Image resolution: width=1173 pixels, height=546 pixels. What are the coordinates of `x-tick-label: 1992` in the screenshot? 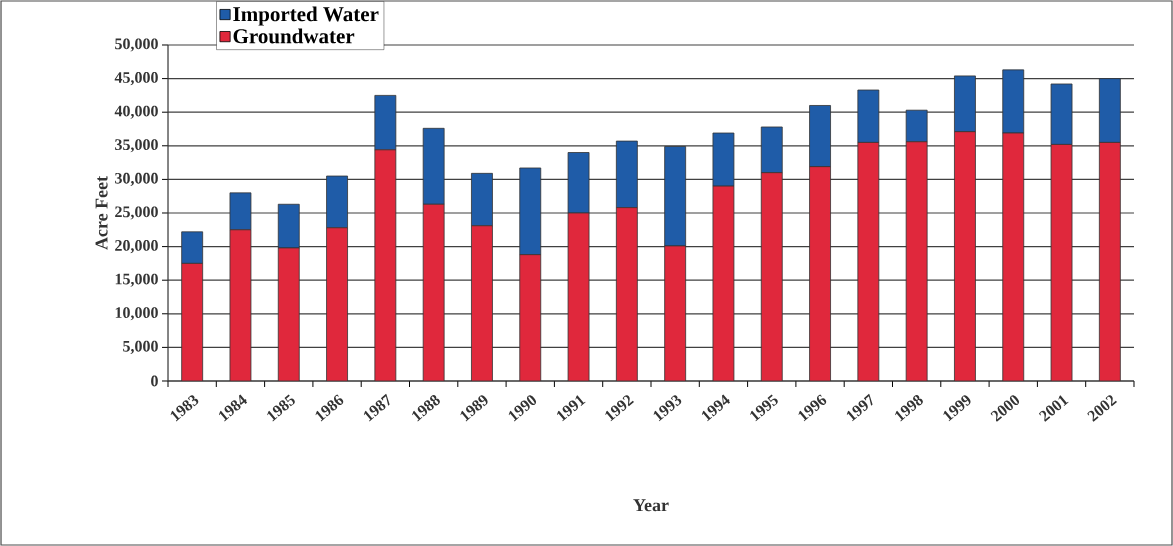 It's located at (619, 408).